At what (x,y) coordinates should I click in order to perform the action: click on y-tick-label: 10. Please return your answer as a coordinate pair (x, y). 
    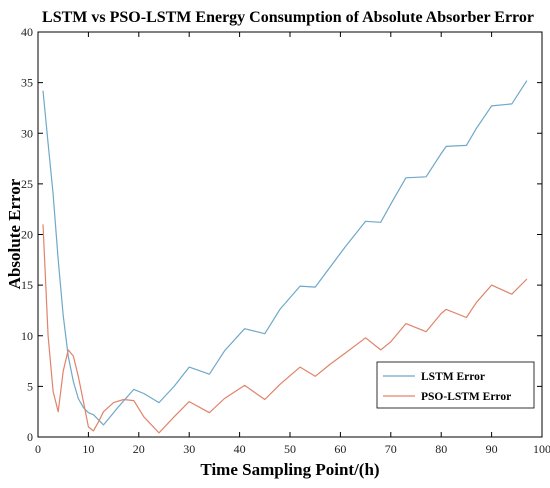
    Looking at the image, I should click on (27, 336).